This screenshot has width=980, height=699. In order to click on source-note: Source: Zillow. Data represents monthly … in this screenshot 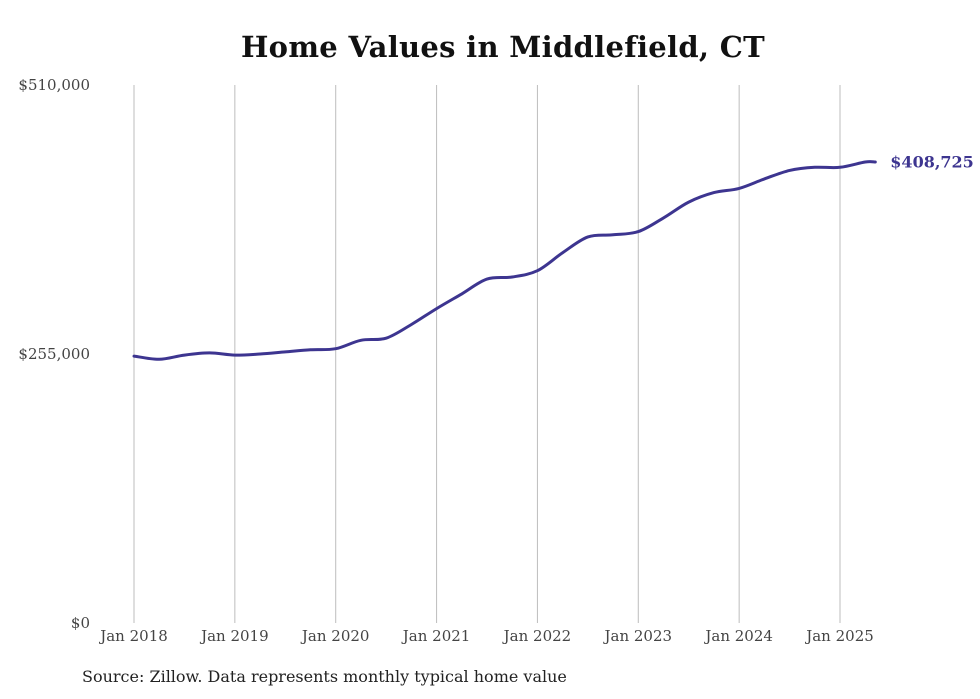, I will do `click(324, 676)`.